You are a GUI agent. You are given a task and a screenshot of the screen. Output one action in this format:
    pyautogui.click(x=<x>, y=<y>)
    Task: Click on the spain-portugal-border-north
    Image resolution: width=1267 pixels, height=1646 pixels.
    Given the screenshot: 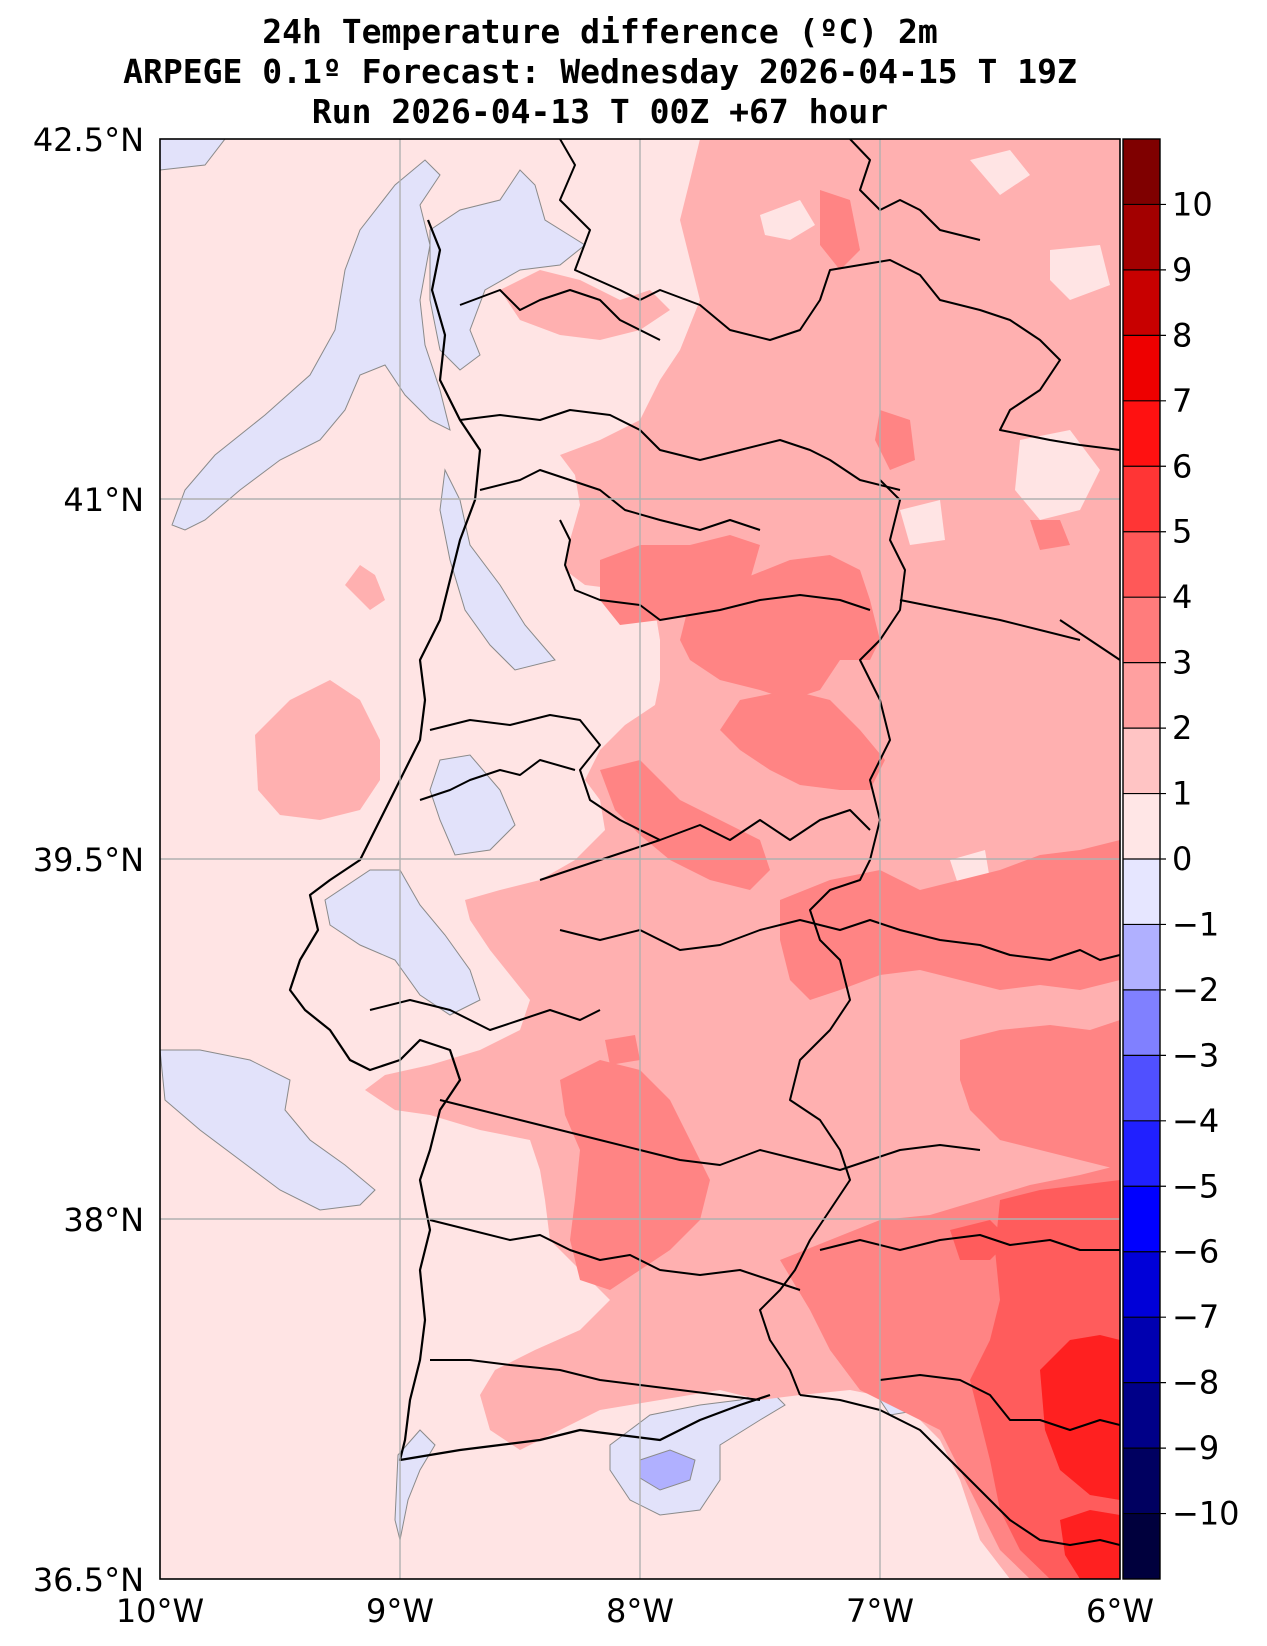 What is the action you would take?
    pyautogui.click(x=839, y=295)
    